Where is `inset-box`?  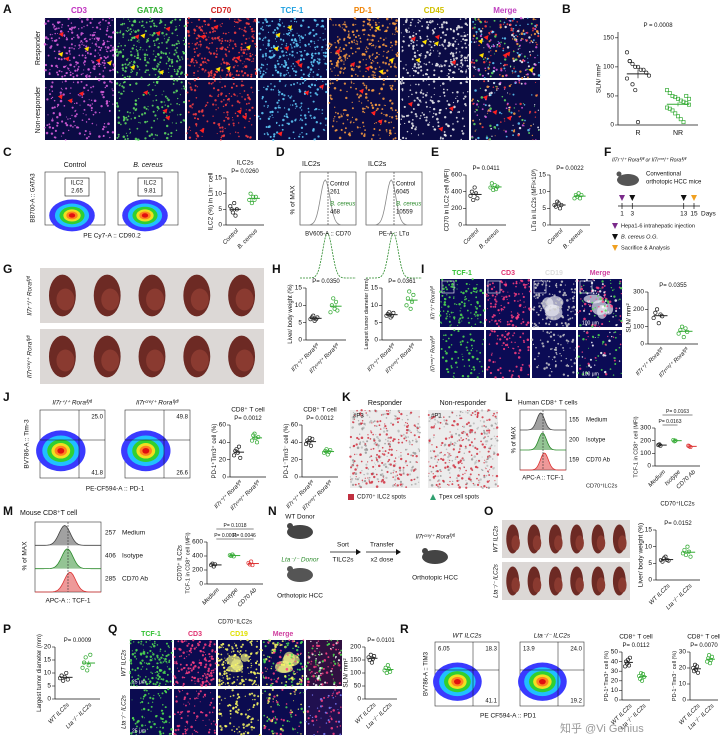
inset-box is located at coordinates (494, 287).